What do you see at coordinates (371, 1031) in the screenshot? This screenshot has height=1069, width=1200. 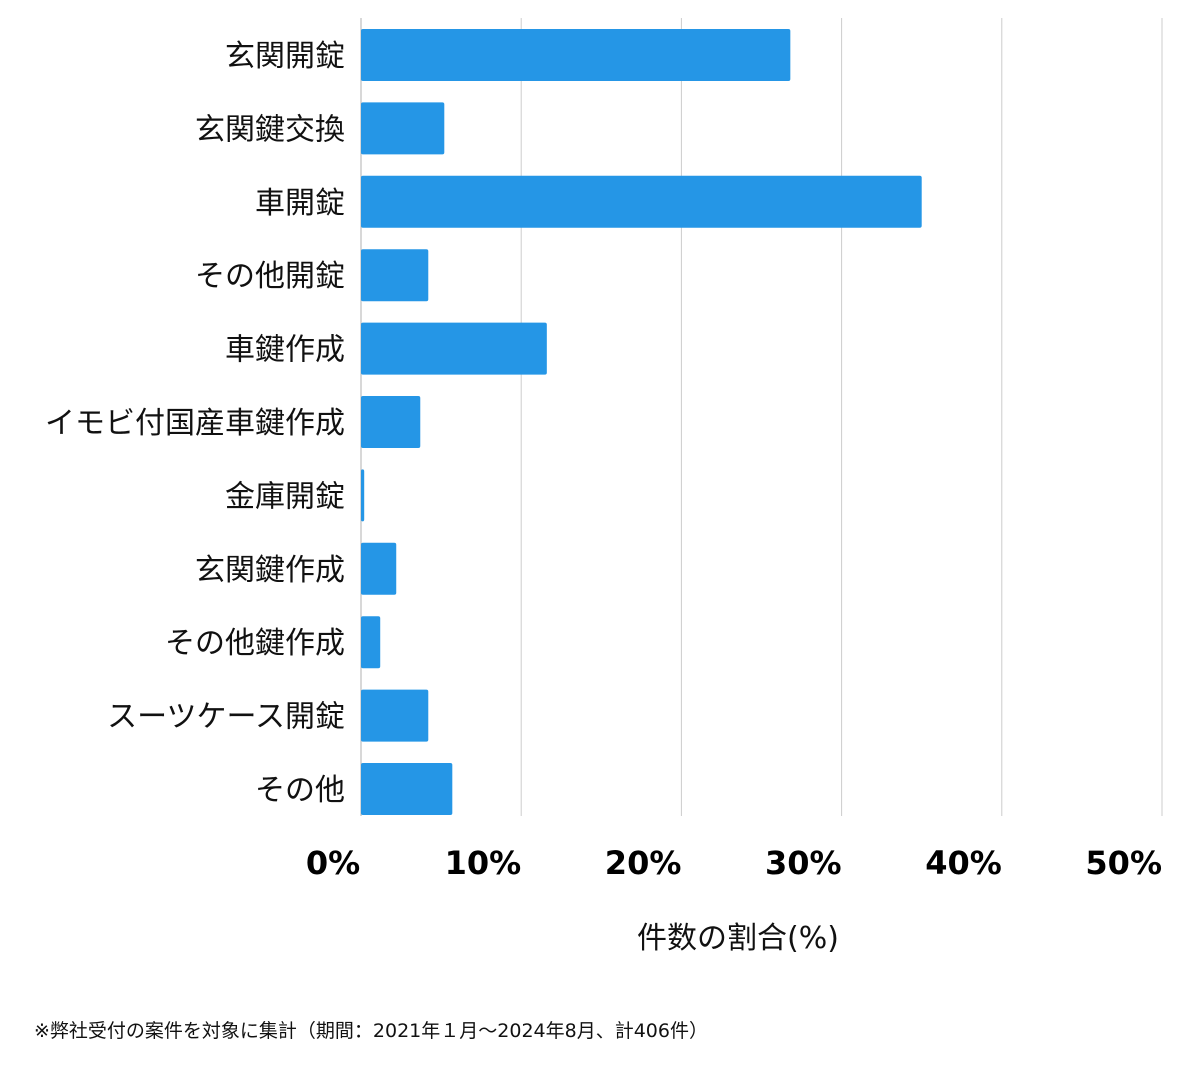 I see `footnote: ※弊社受付の案件を対象に集計（期間：2021年１月～2024年8月、計406件）` at bounding box center [371, 1031].